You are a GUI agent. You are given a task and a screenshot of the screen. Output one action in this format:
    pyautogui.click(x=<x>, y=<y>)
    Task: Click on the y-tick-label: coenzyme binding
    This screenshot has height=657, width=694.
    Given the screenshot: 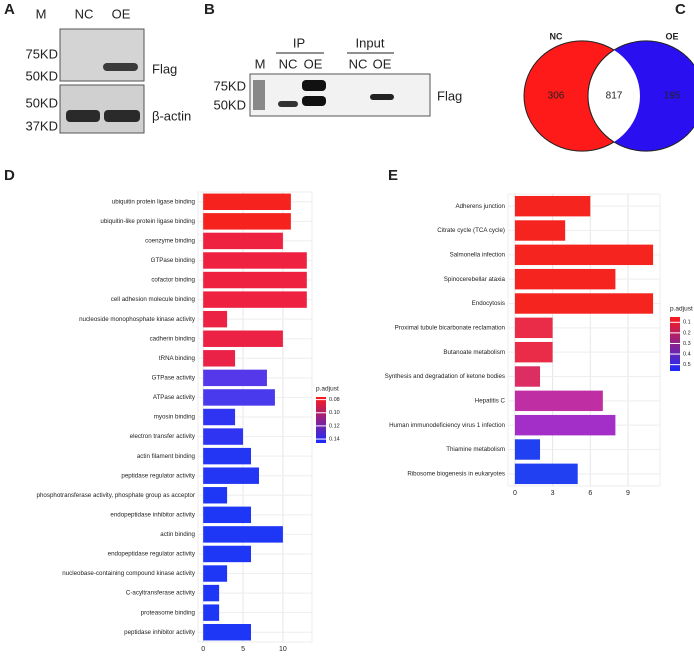 What is the action you would take?
    pyautogui.click(x=170, y=241)
    